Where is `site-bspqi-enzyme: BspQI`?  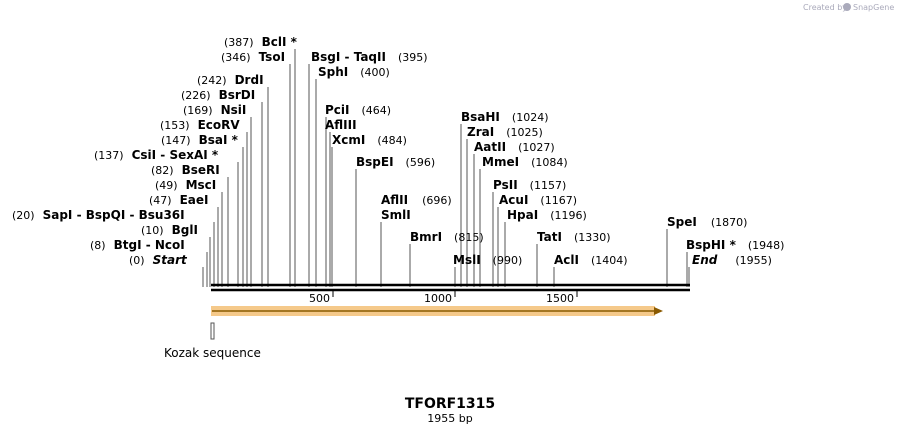 site-bspqi-enzyme: BspQI is located at coordinates (106, 215).